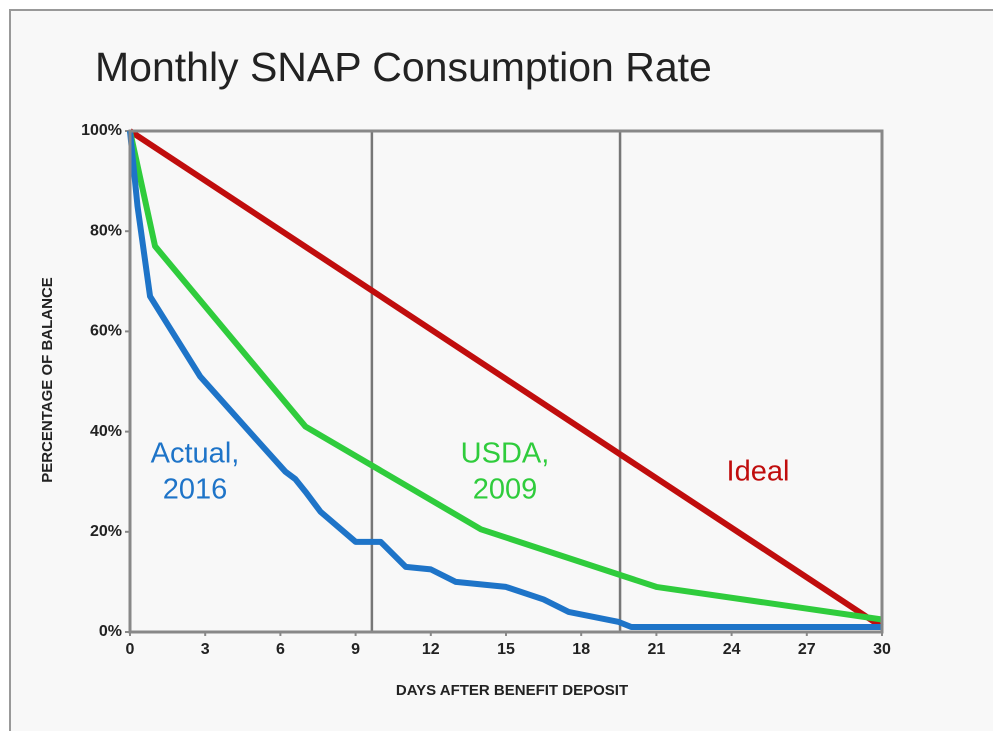 The width and height of the screenshot is (993, 731). What do you see at coordinates (403, 67) in the screenshot?
I see `chart-title: Monthly SNAP Consumption Rate` at bounding box center [403, 67].